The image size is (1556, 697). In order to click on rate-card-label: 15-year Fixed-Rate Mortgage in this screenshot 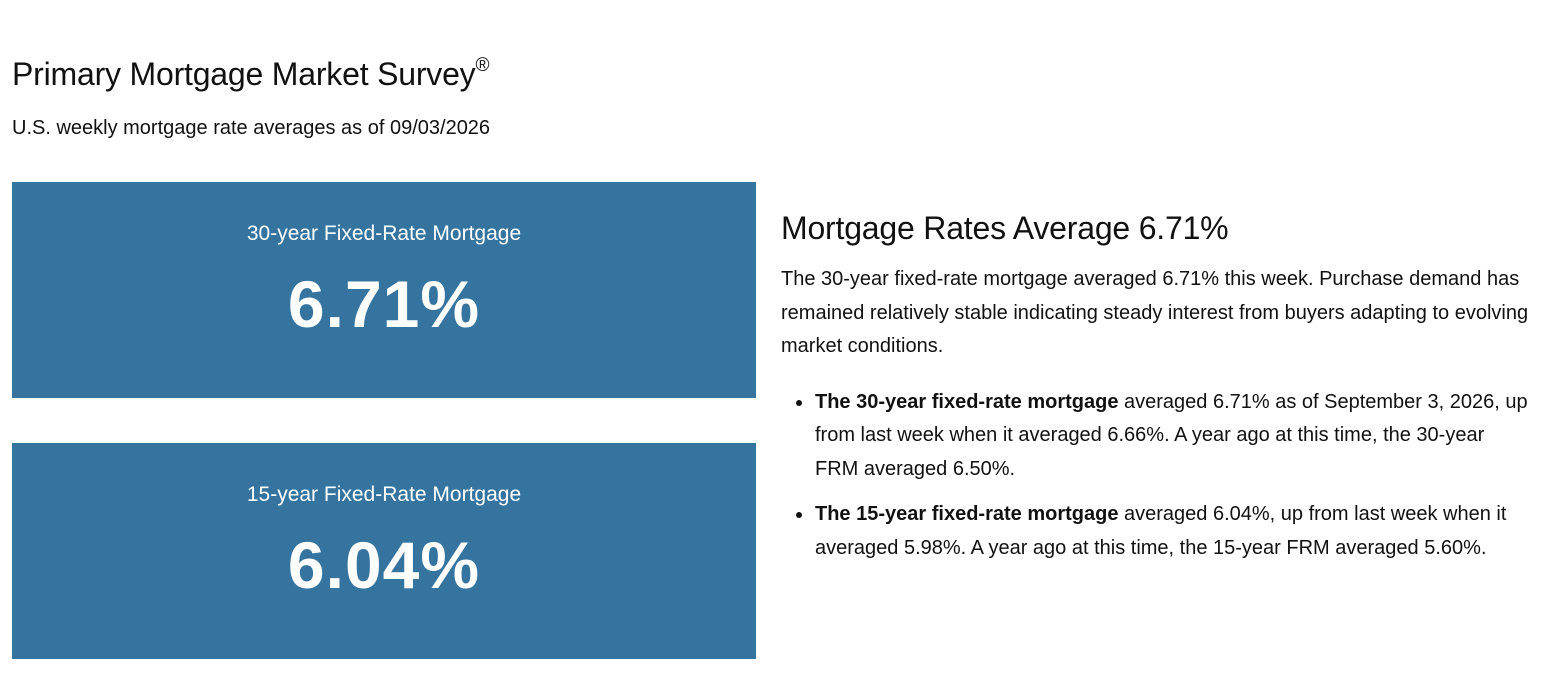, I will do `click(384, 494)`.